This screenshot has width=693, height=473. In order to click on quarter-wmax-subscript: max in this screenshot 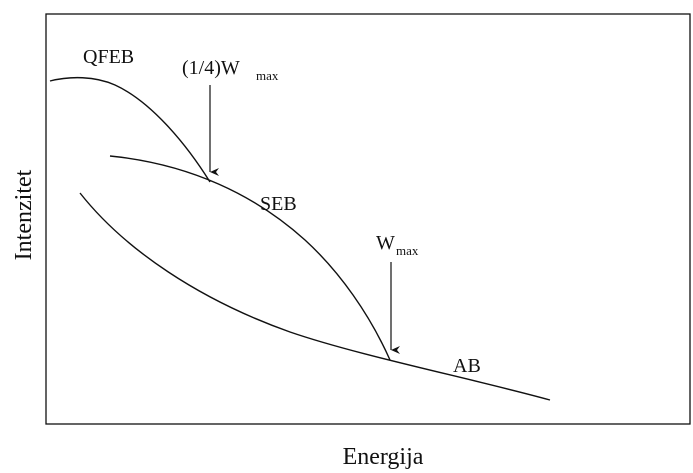, I will do `click(267, 75)`.